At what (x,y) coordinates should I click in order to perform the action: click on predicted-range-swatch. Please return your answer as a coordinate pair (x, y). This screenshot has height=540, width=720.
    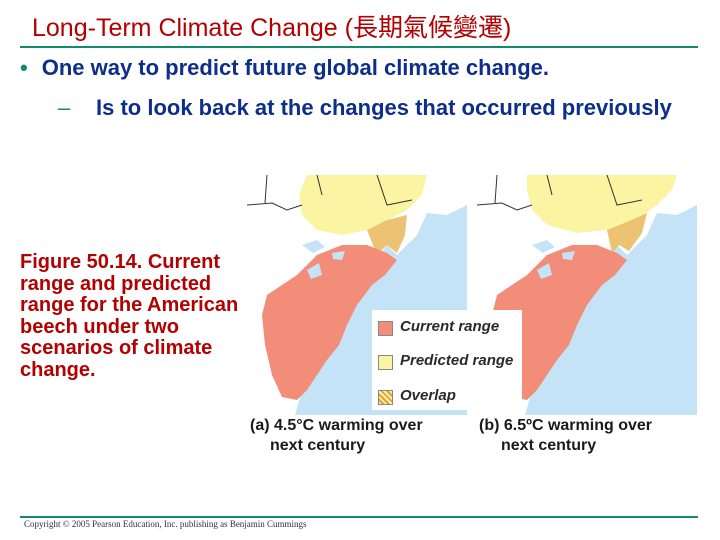
    Looking at the image, I should click on (385, 362).